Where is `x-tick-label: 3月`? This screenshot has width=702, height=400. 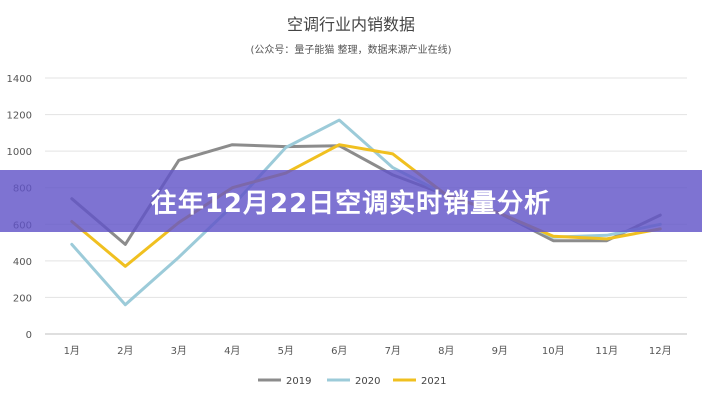
x-tick-label: 3月 is located at coordinates (179, 351).